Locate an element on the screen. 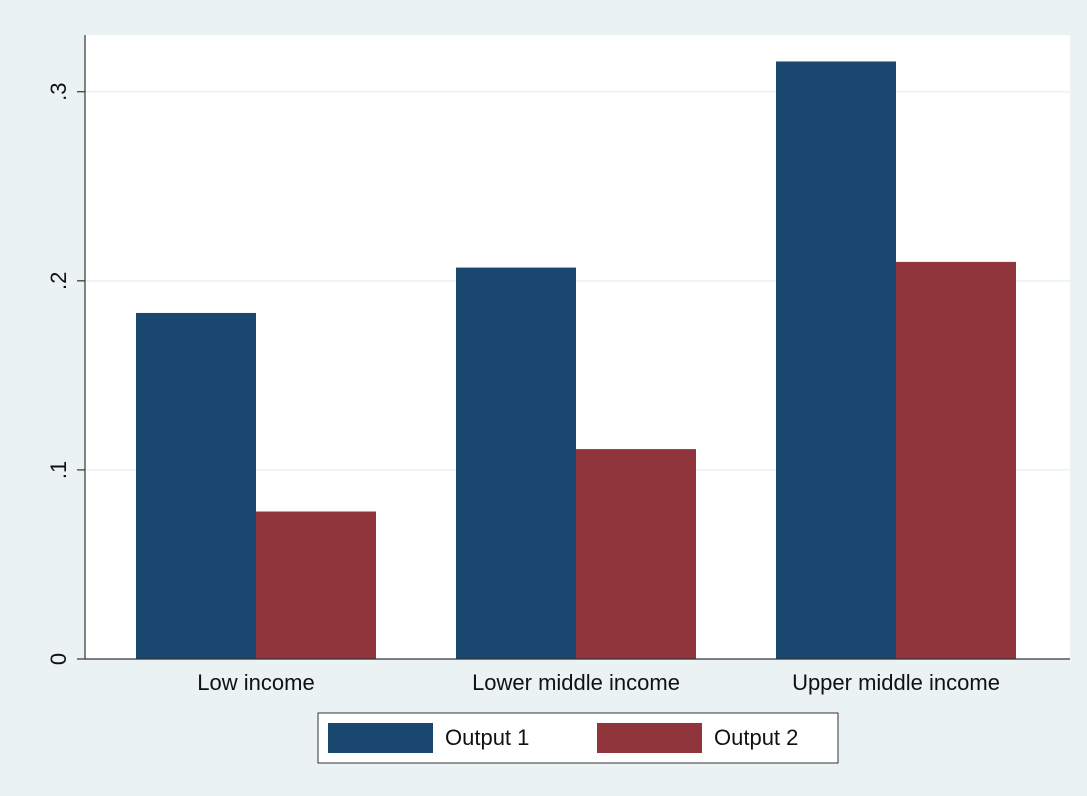 The image size is (1087, 796). y-tick-label: .3 is located at coordinates (58, 92).